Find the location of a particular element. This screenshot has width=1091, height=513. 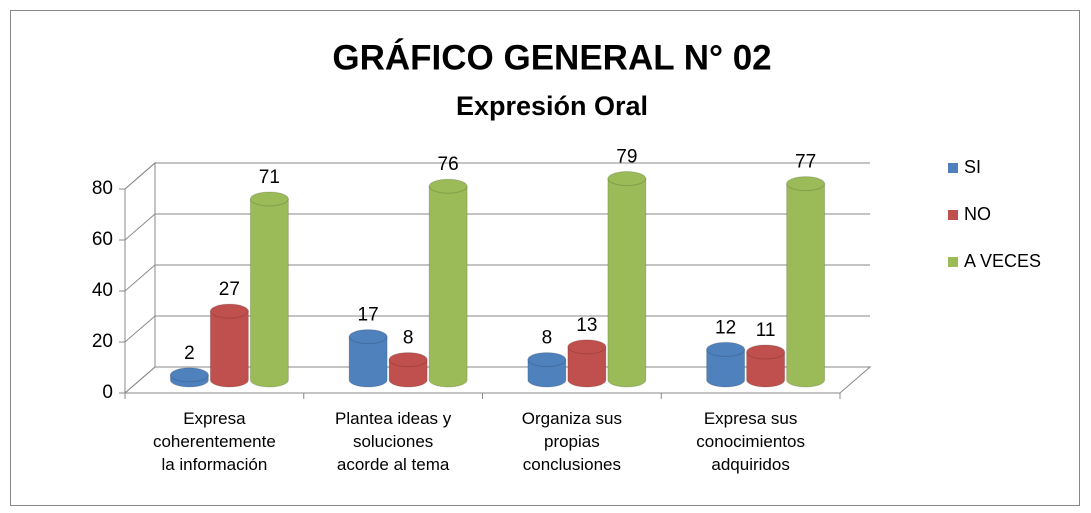

x-tick-label: Organiza sus propias conclusiones is located at coordinates (571, 441).